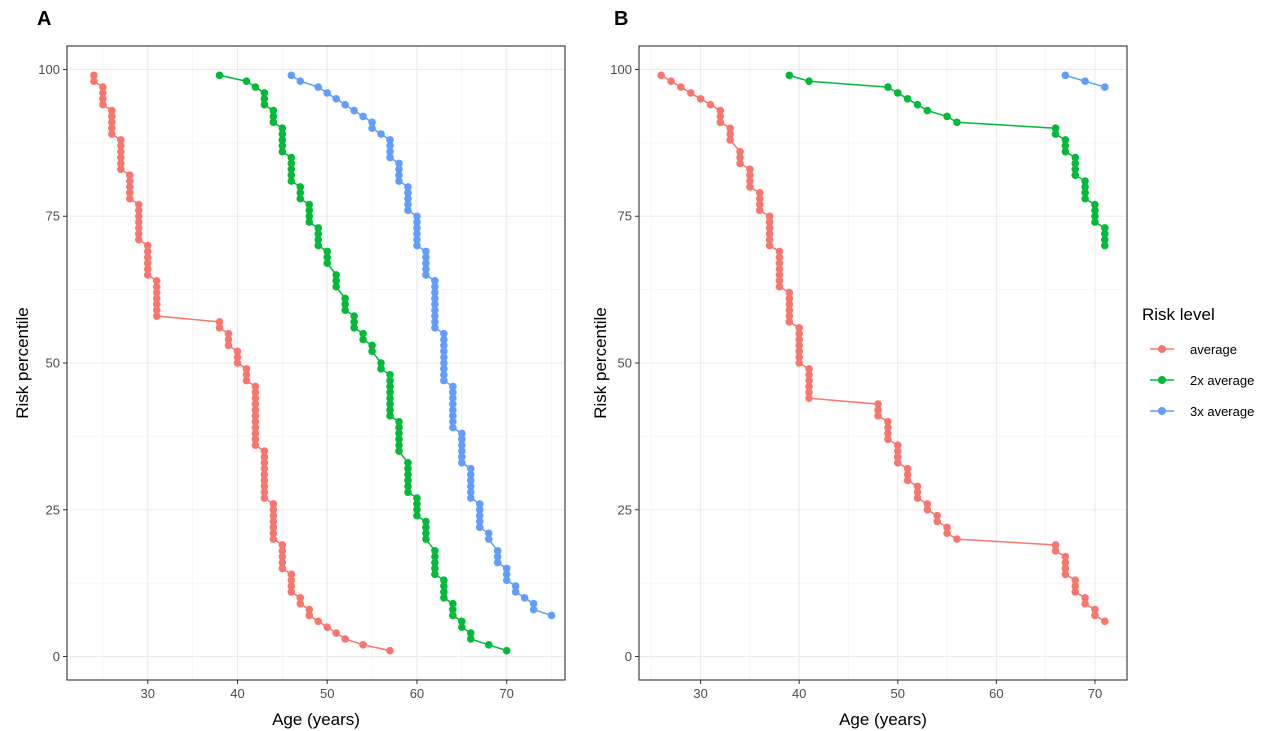 The width and height of the screenshot is (1269, 731). What do you see at coordinates (621, 69) in the screenshot?
I see `y-tick-label: 100` at bounding box center [621, 69].